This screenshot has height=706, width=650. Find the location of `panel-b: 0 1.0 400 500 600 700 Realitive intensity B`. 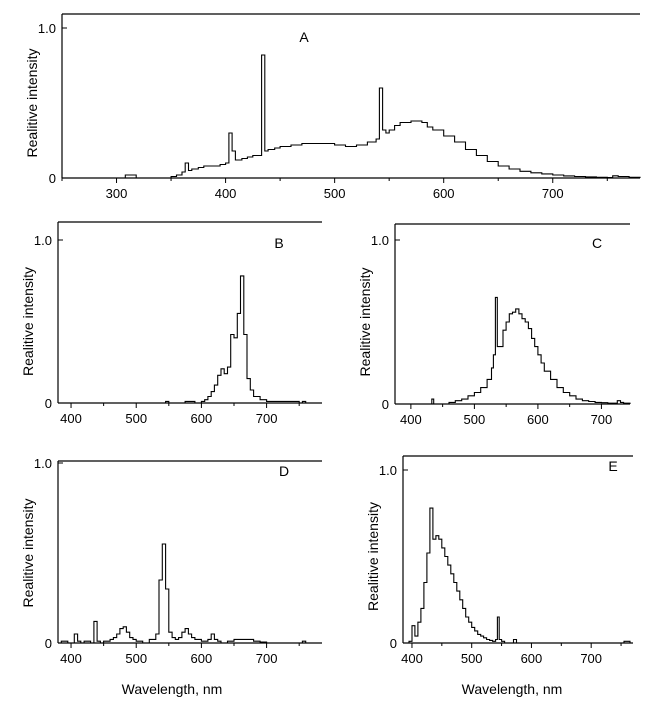

panel-b: 0 1.0 400 500 600 700 Realitive intensity B is located at coordinates (171, 323).